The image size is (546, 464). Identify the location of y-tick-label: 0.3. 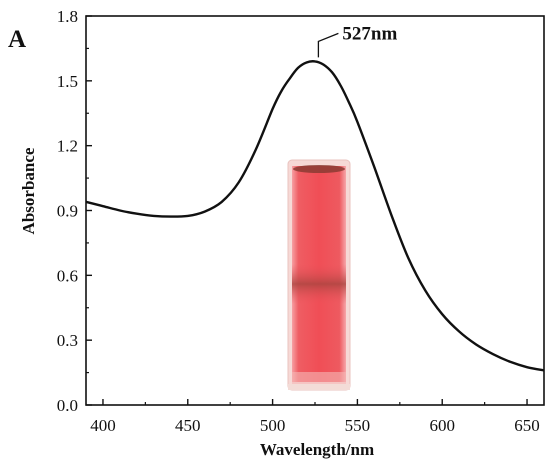
(67, 340).